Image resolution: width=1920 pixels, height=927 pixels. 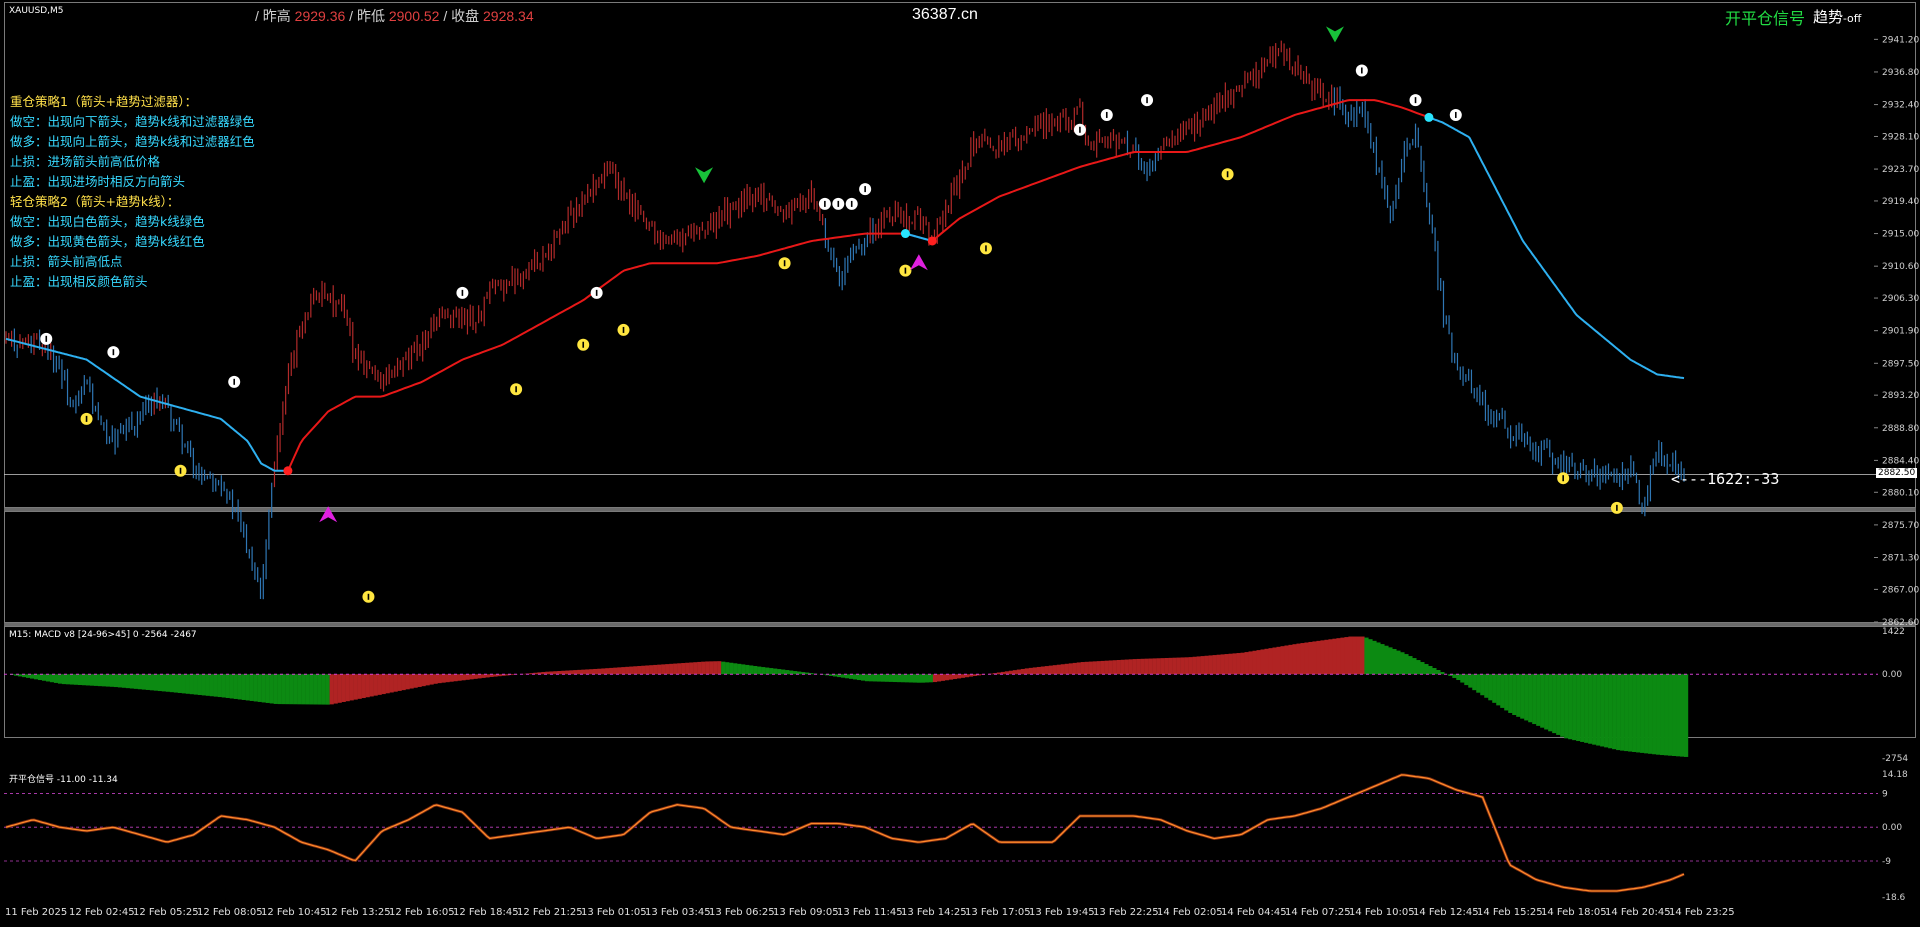 What do you see at coordinates (845, 833) in the screenshot?
I see `osc-line-shadow` at bounding box center [845, 833].